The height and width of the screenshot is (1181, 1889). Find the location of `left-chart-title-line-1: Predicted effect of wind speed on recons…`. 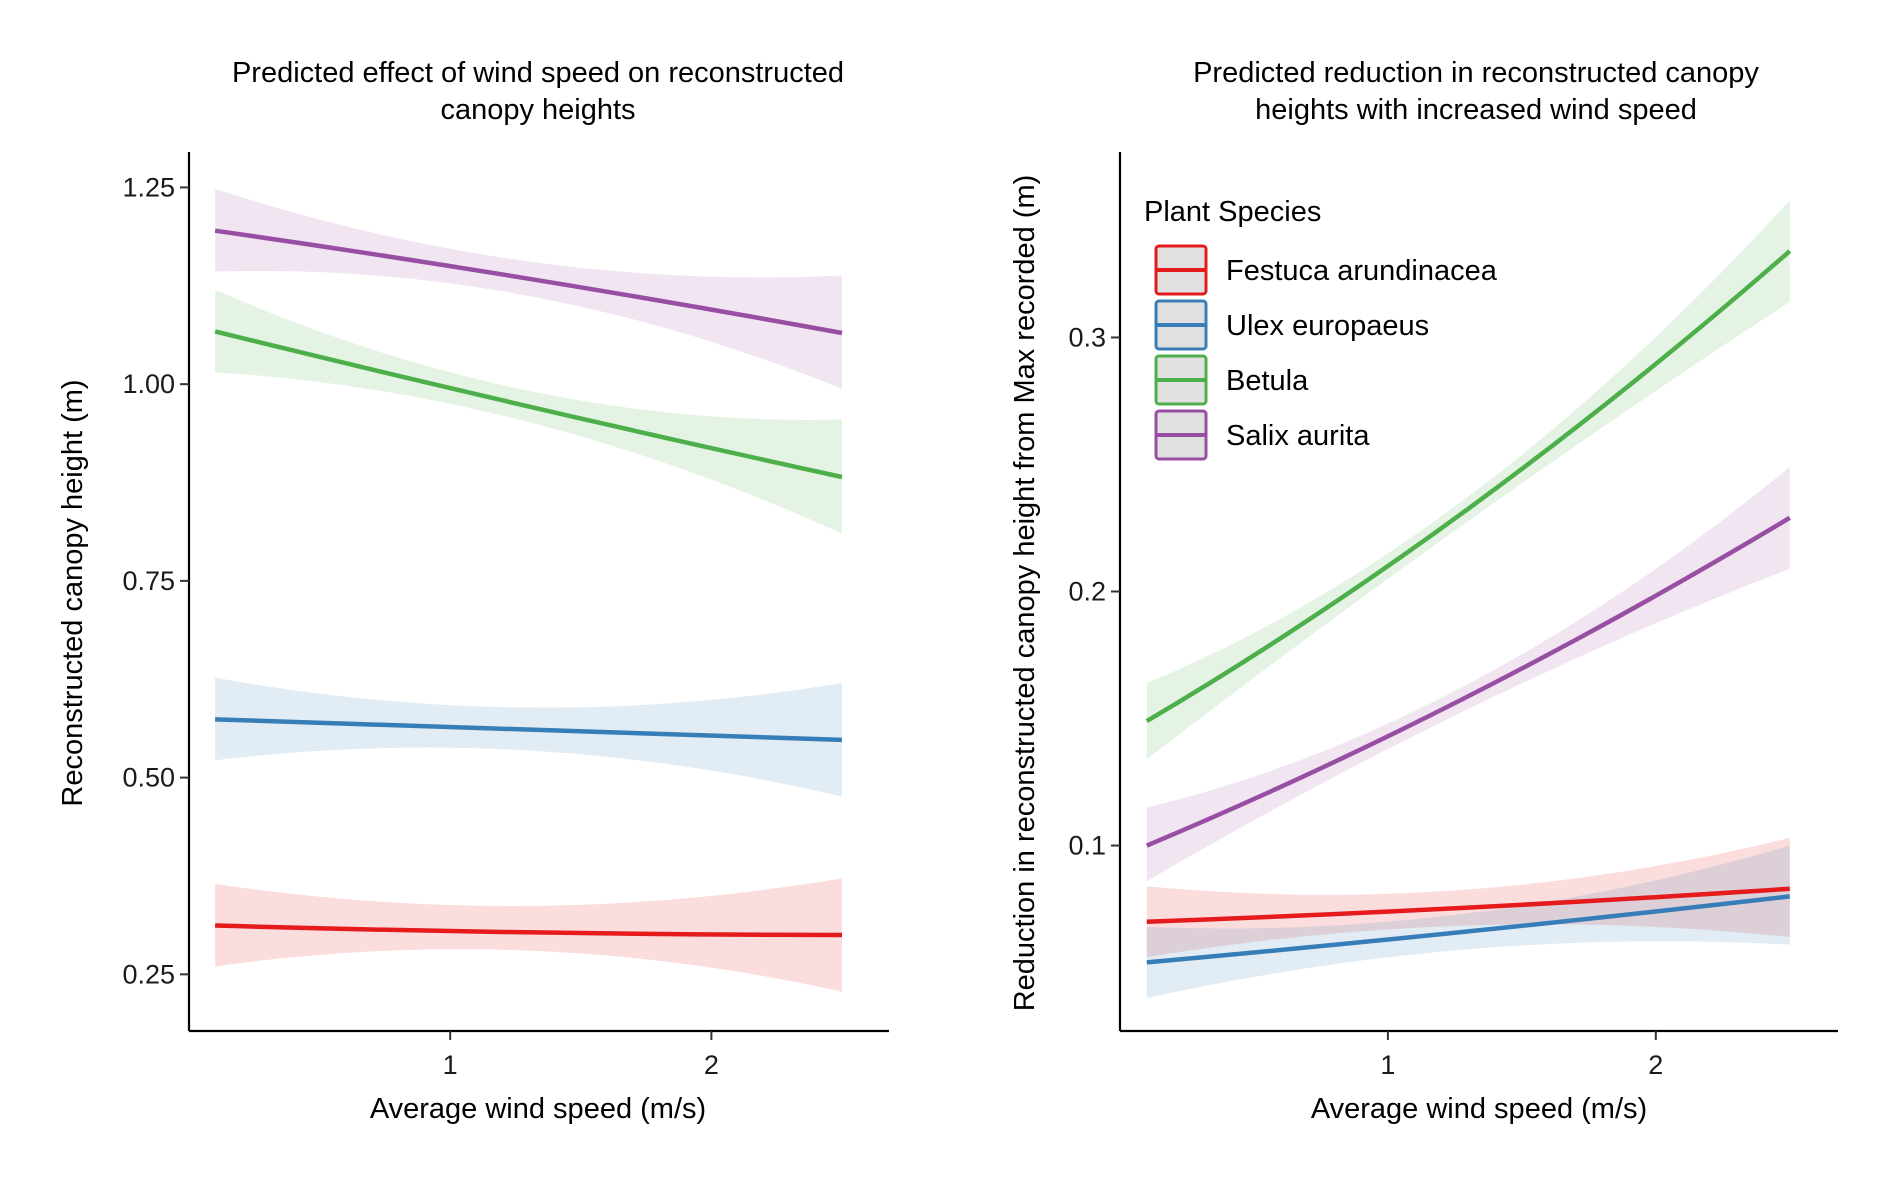

left-chart-title-line-1: Predicted effect of wind speed on recons… is located at coordinates (538, 73).